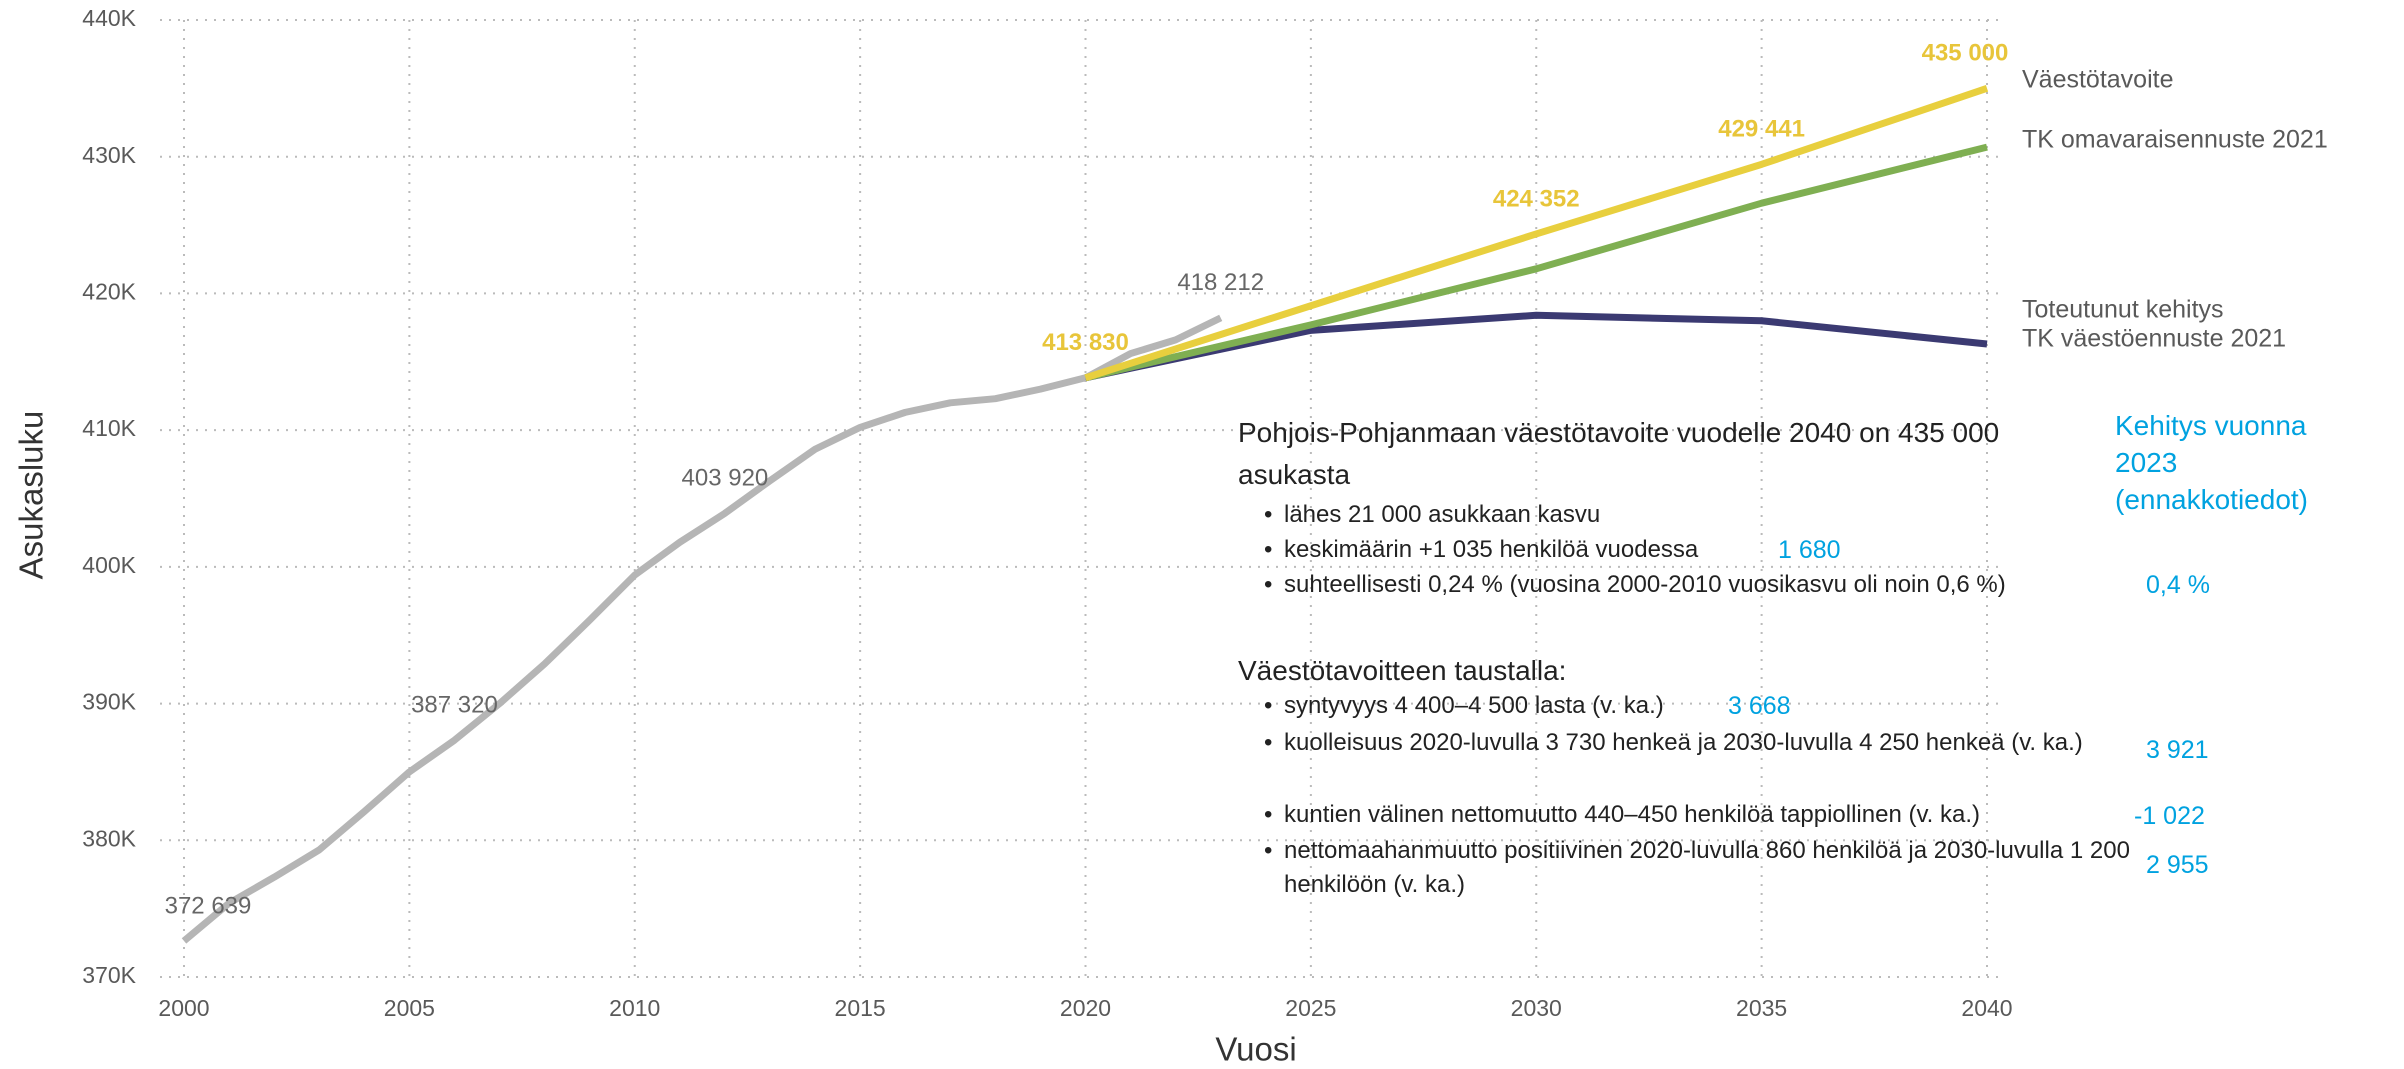 This screenshot has height=1069, width=2404. What do you see at coordinates (109, 702) in the screenshot?
I see `y-tick-label: 390K` at bounding box center [109, 702].